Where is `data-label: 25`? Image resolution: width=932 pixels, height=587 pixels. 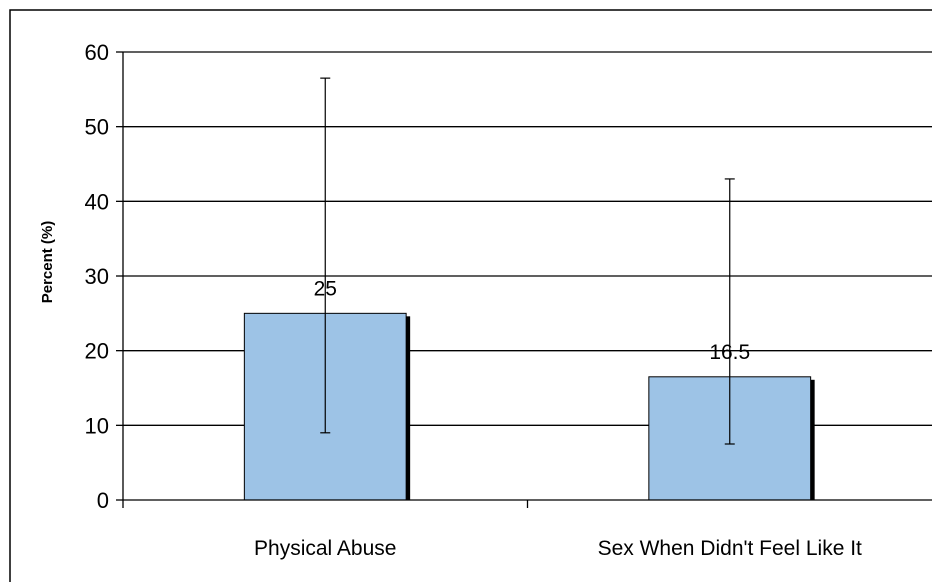
data-label: 25 is located at coordinates (325, 288).